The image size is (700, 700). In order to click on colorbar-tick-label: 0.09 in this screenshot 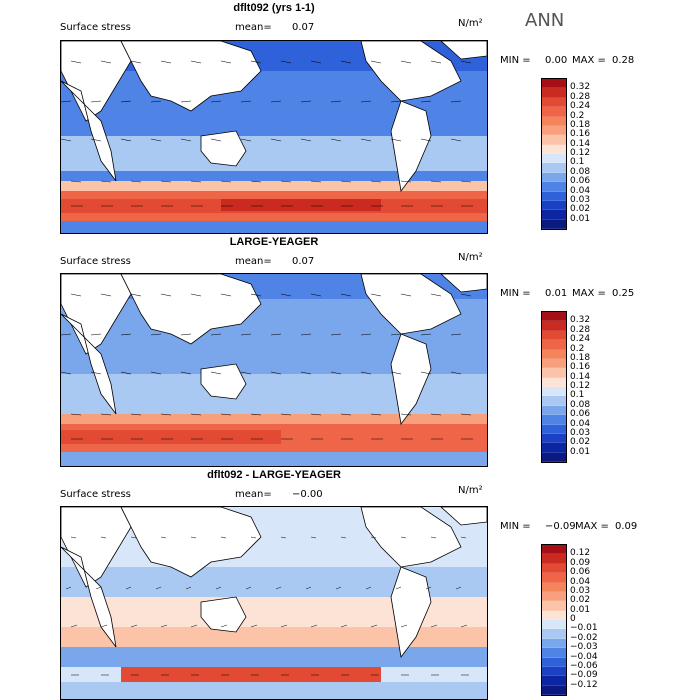, I will do `click(580, 562)`.